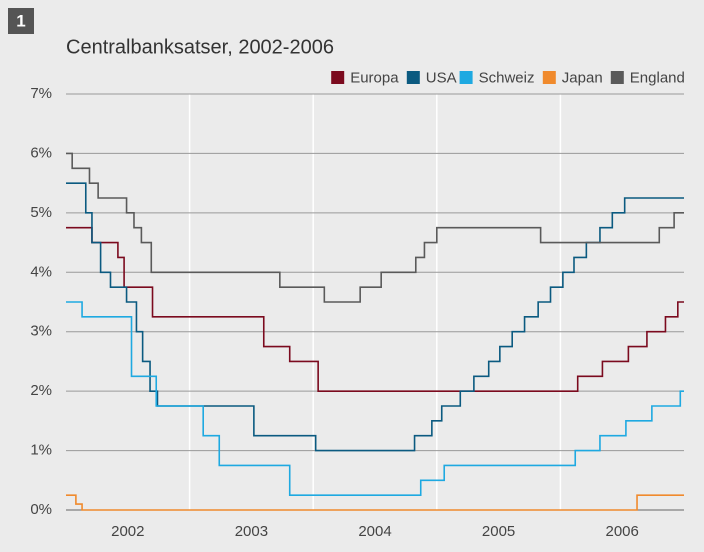 The width and height of the screenshot is (704, 552). What do you see at coordinates (41, 390) in the screenshot?
I see `y-tick-label: 2%` at bounding box center [41, 390].